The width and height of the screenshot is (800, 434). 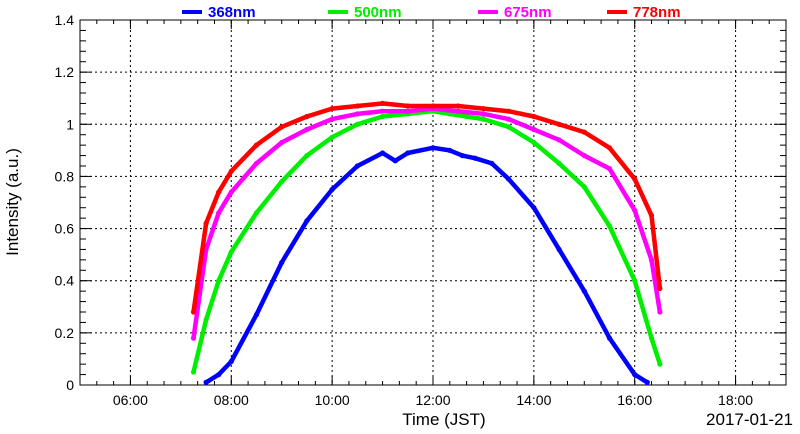 I want to click on x-tick-label: 14:00, so click(x=533, y=400).